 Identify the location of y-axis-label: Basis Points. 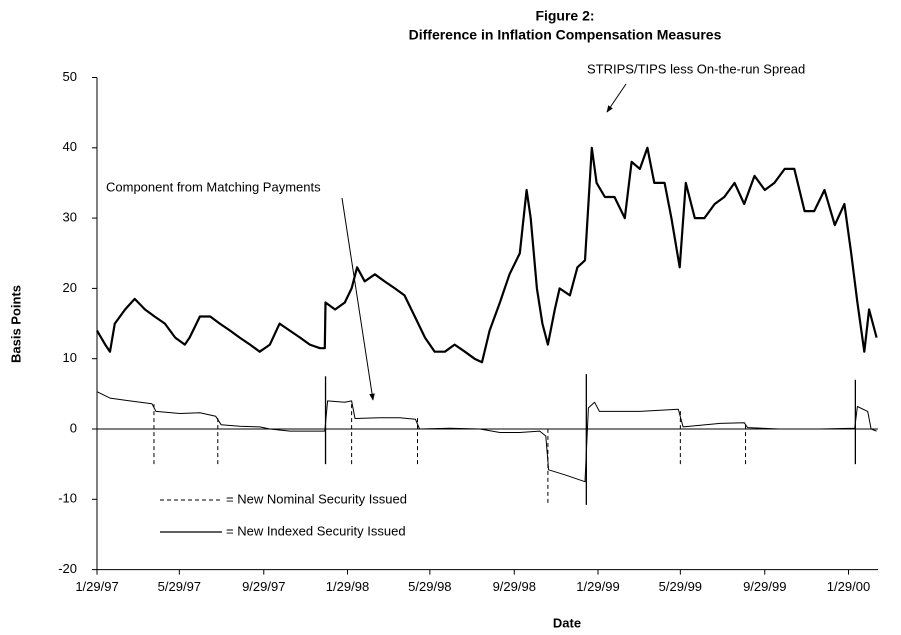
(15, 324).